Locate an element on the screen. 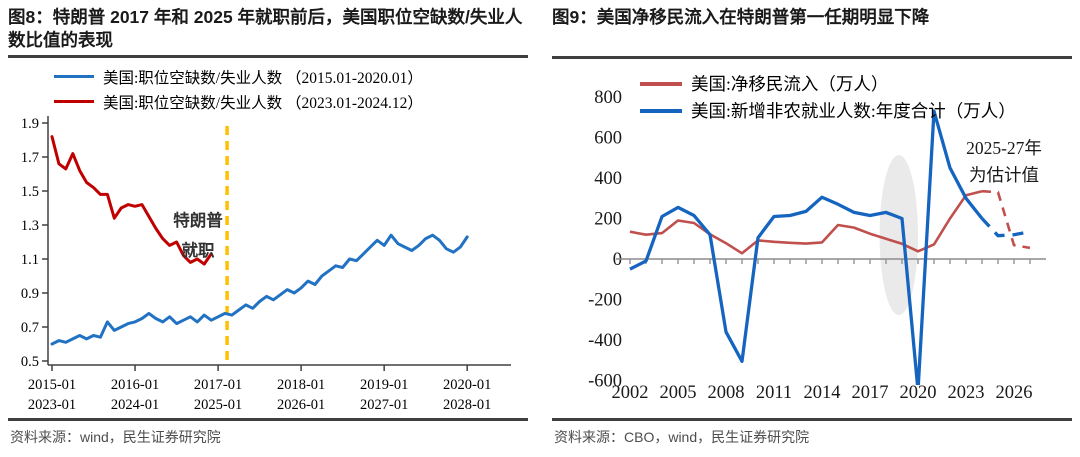 This screenshot has height=457, width=1080. x-tick-label: 2008 is located at coordinates (726, 393).